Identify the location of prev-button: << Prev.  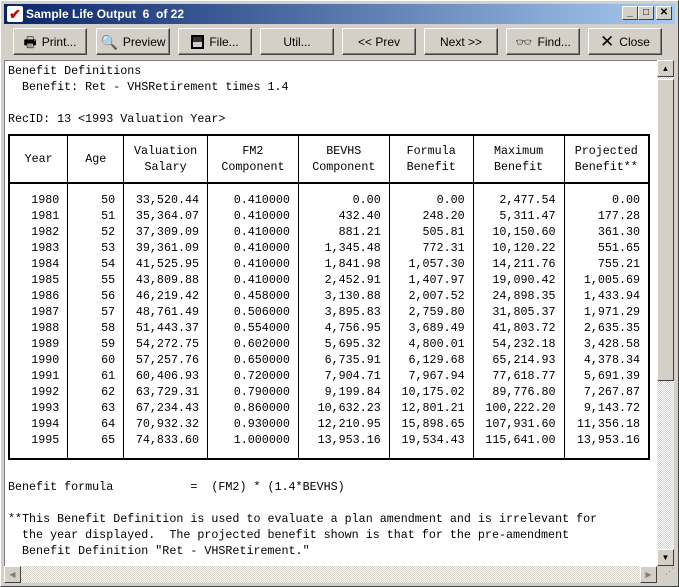
(379, 41).